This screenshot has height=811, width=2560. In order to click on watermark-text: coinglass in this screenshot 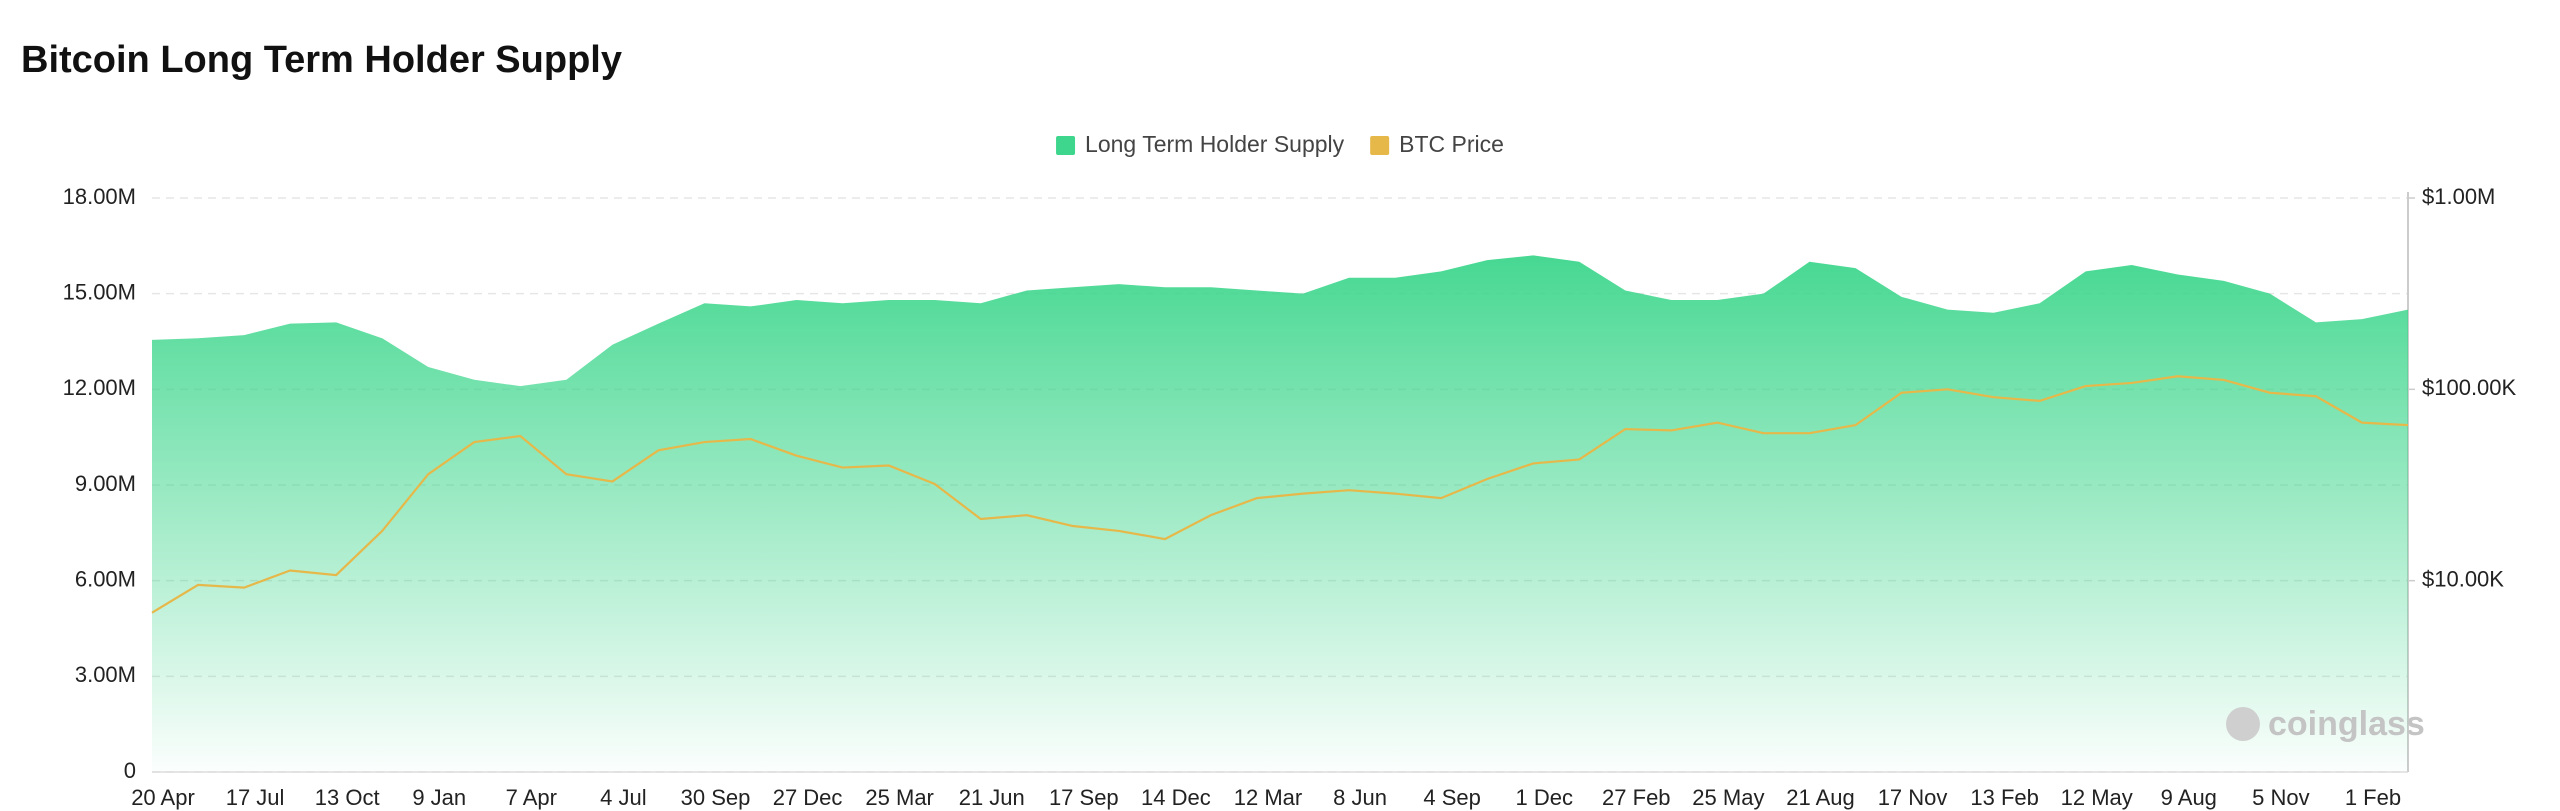, I will do `click(2346, 724)`.